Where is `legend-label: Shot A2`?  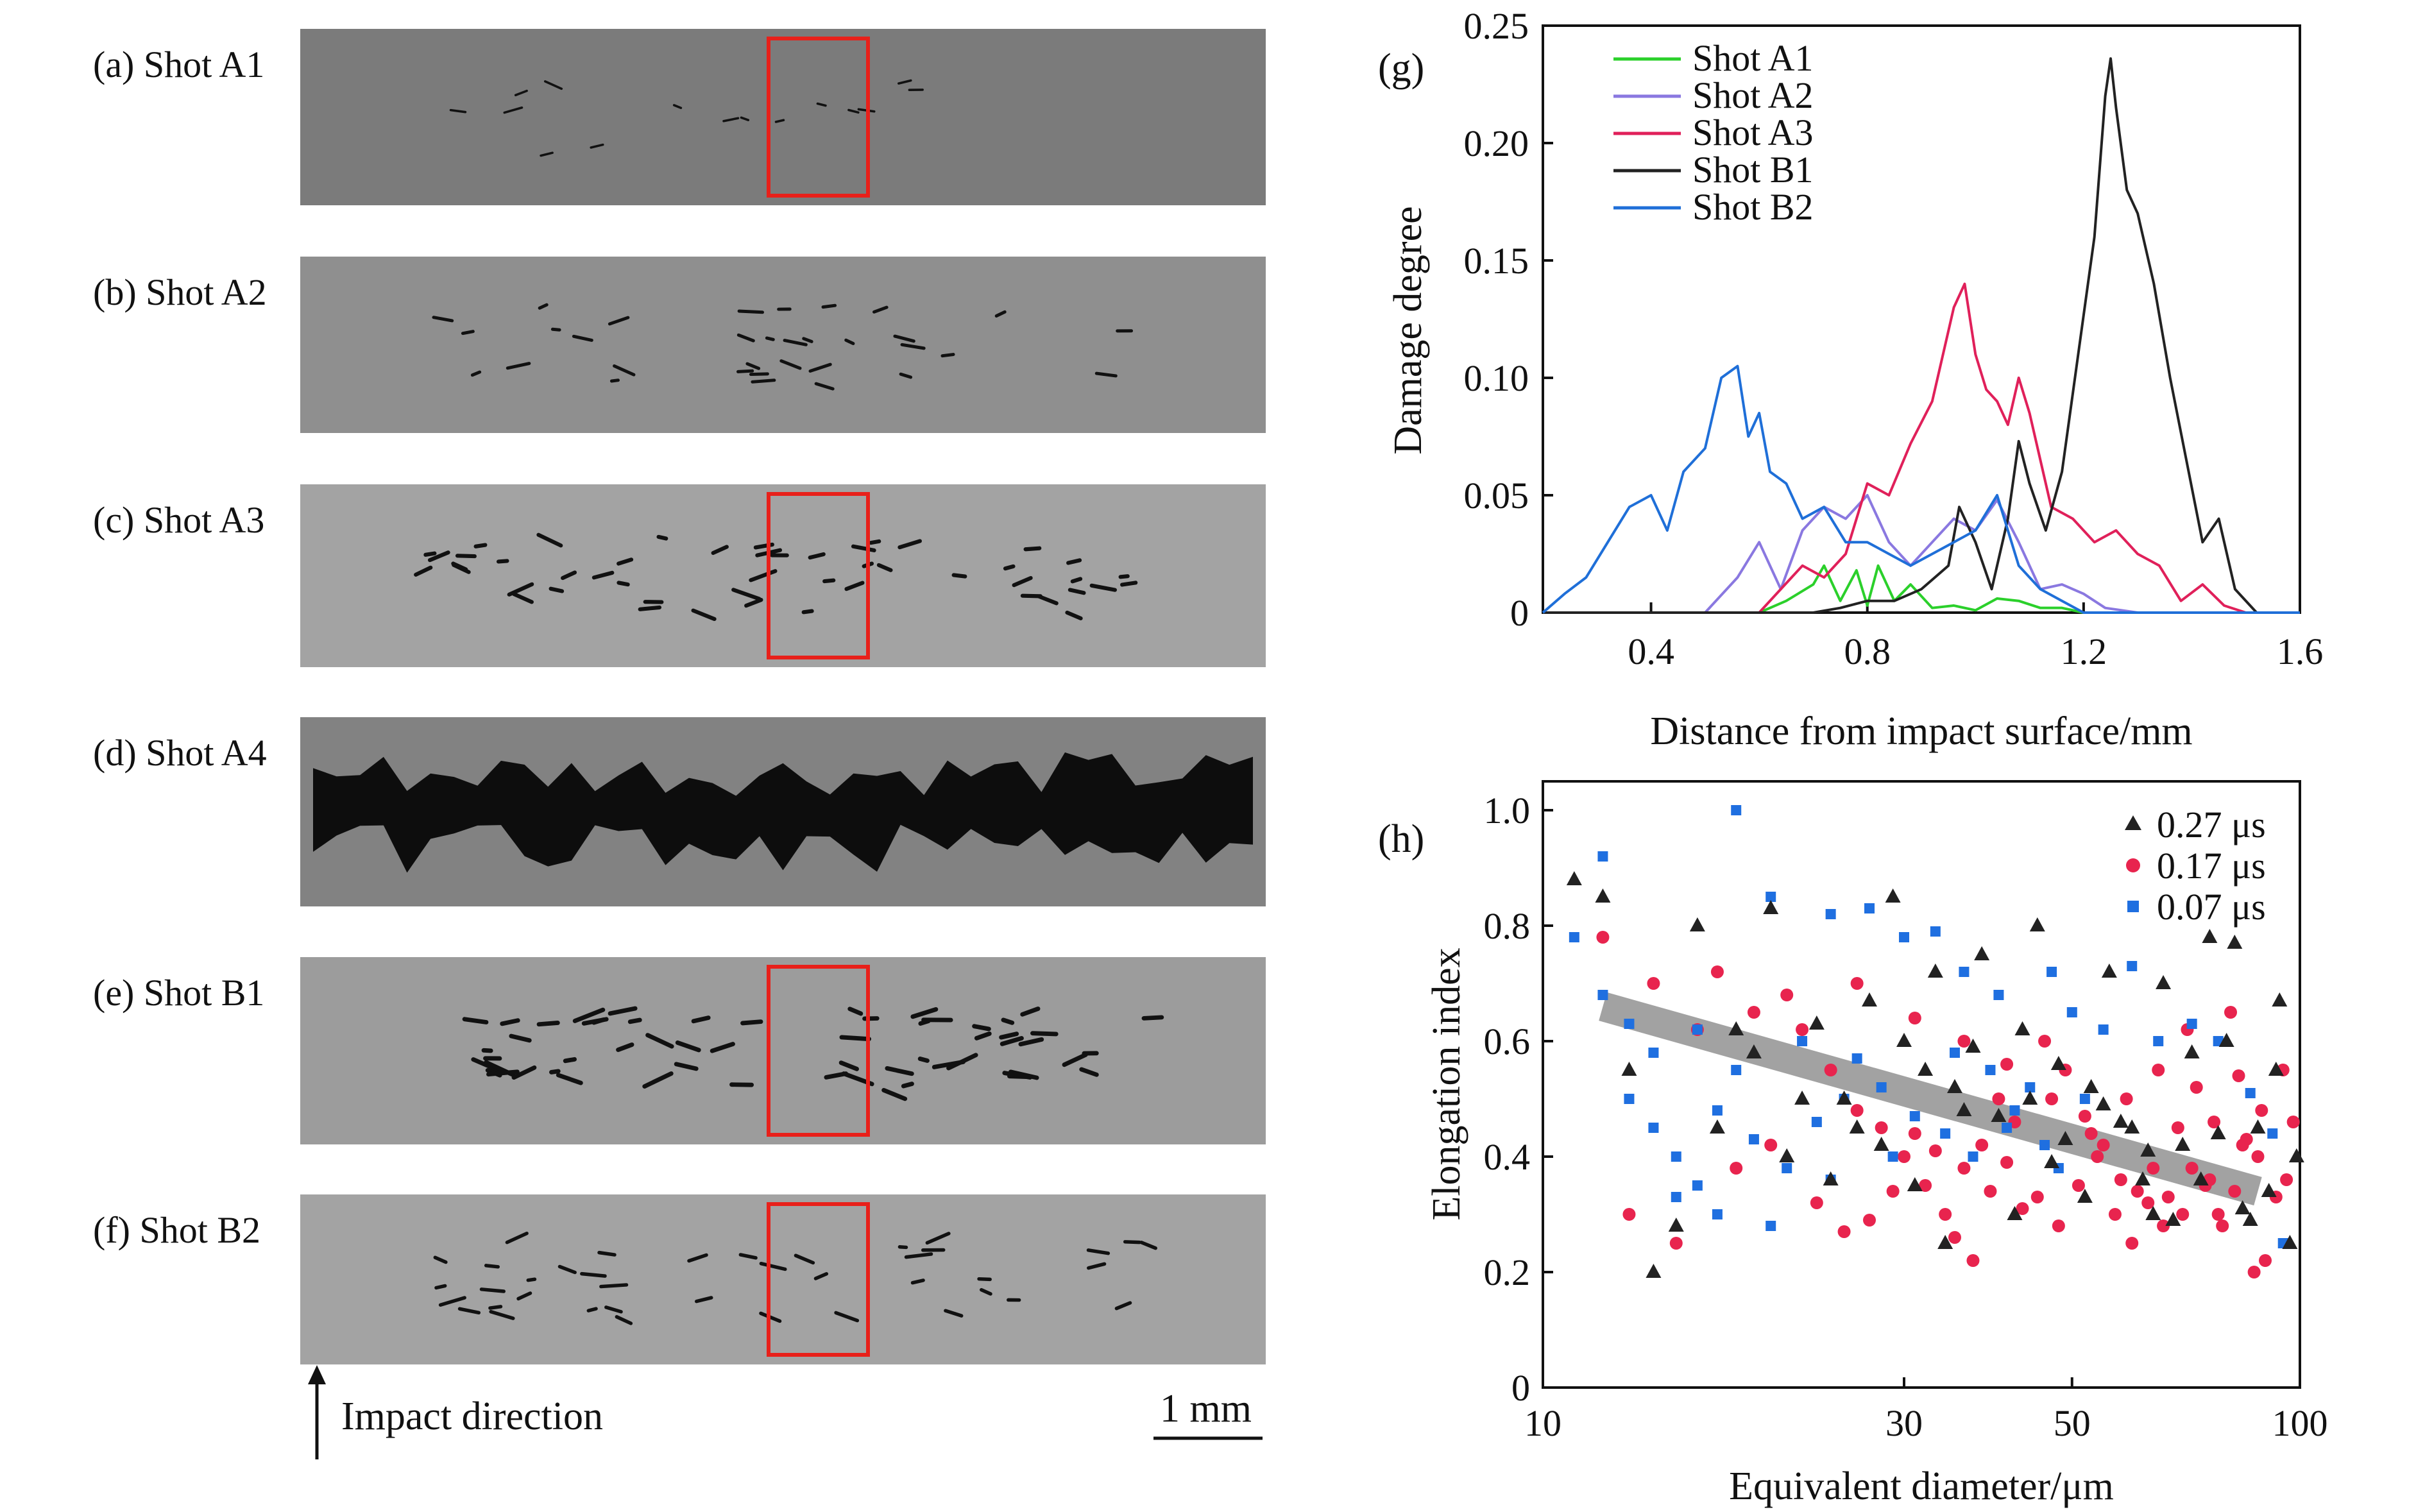 legend-label: Shot A2 is located at coordinates (1753, 95).